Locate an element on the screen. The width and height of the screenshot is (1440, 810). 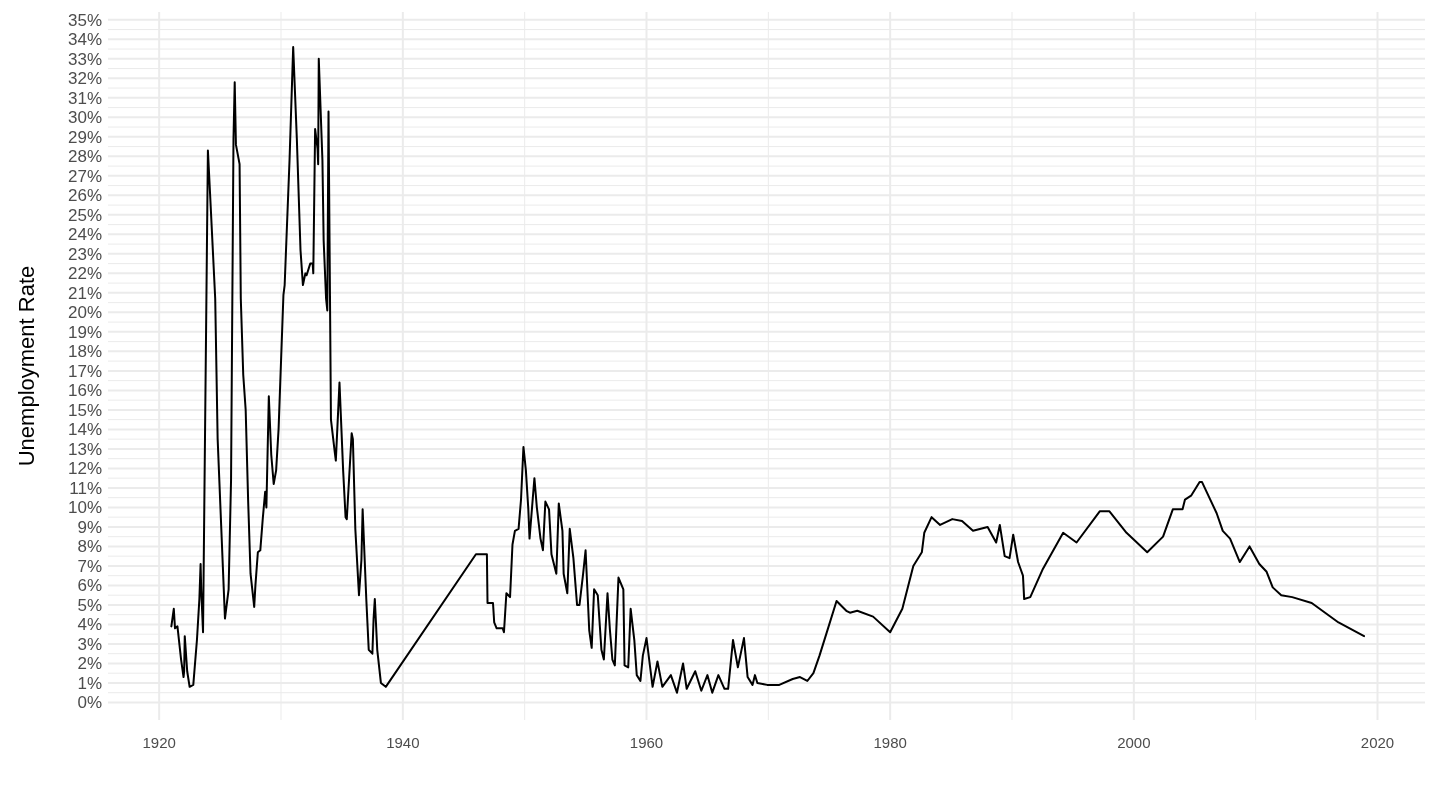
y-tick-label: 20% is located at coordinates (84, 313).